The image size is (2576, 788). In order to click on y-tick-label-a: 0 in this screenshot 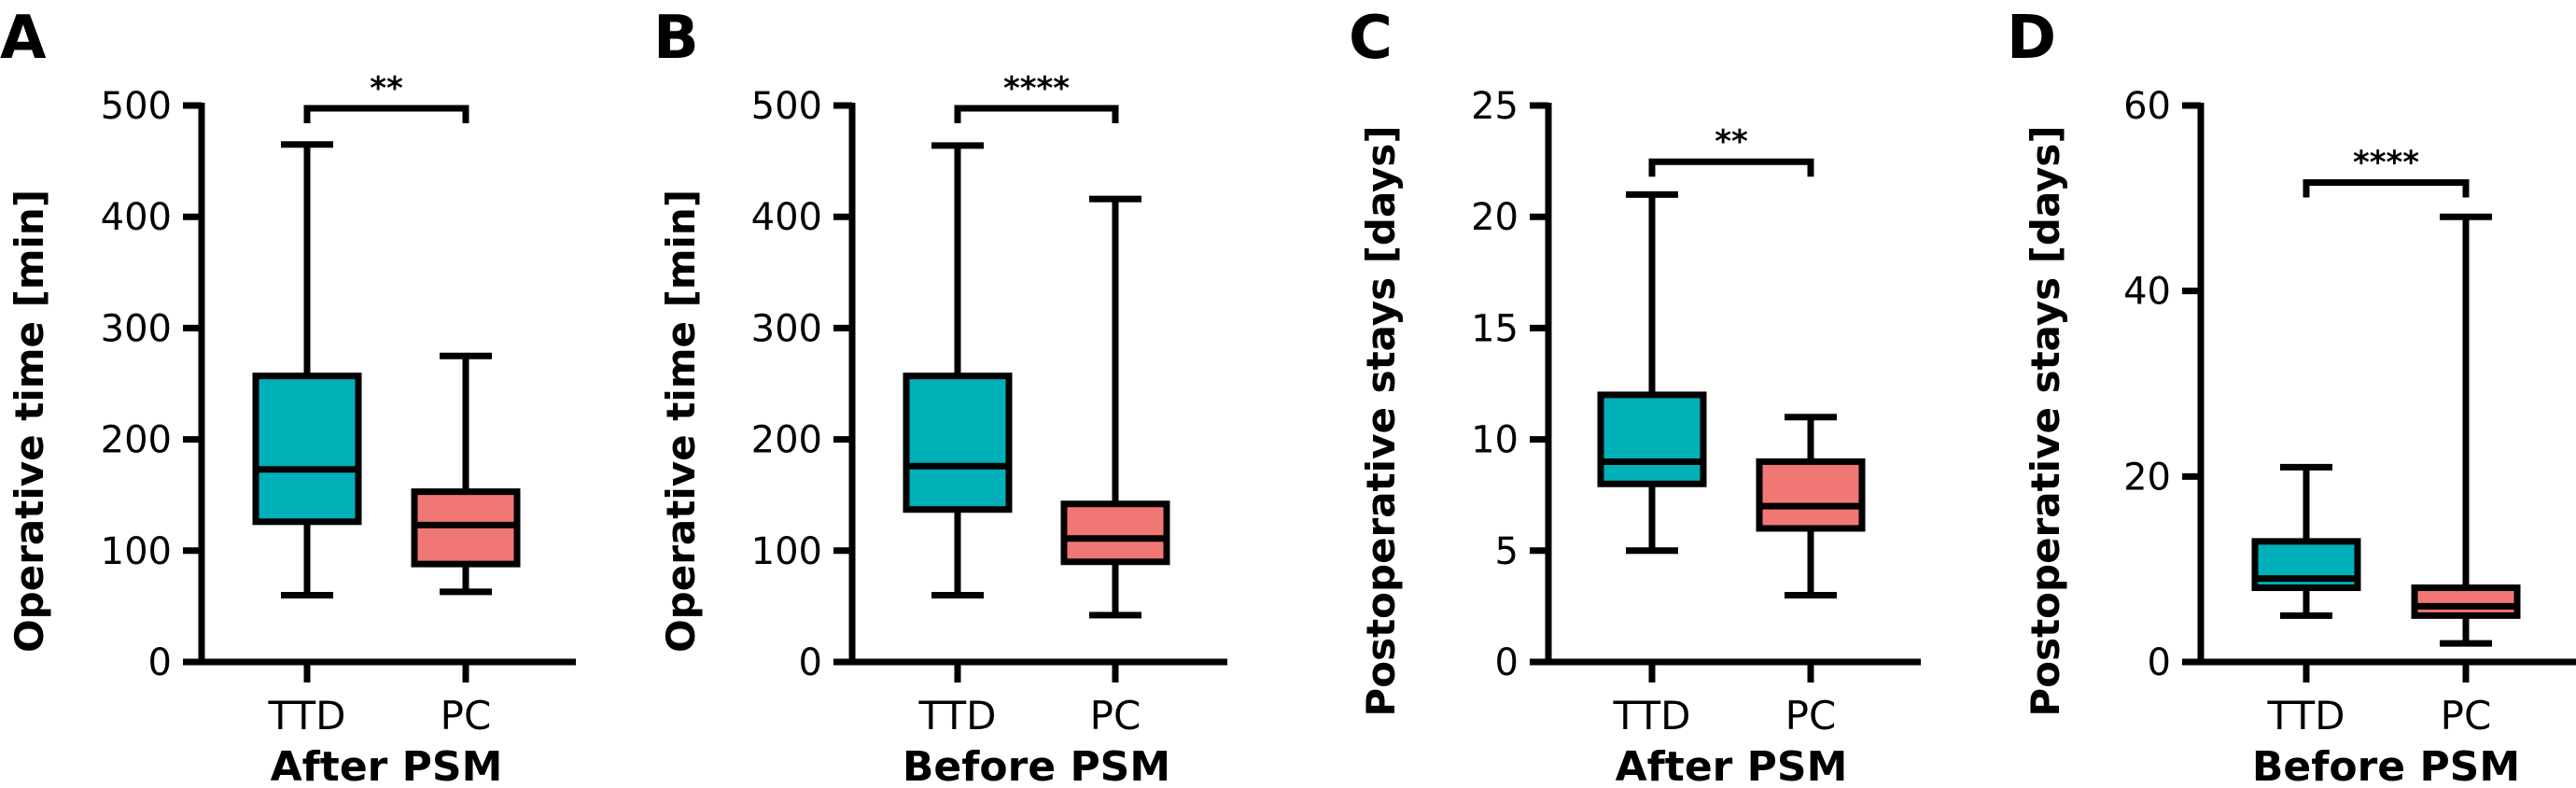, I will do `click(160, 662)`.